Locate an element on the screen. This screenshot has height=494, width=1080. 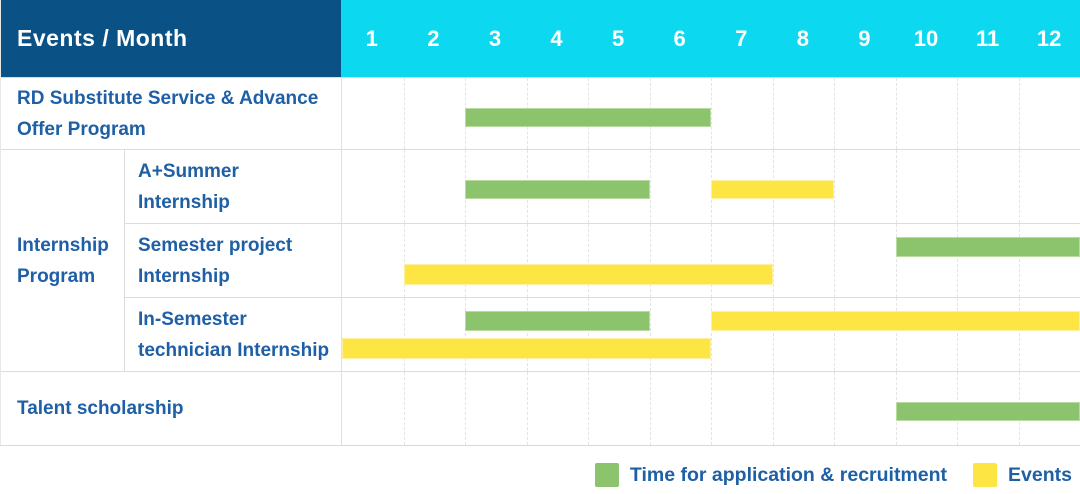
month-tick: 3 is located at coordinates (495, 38).